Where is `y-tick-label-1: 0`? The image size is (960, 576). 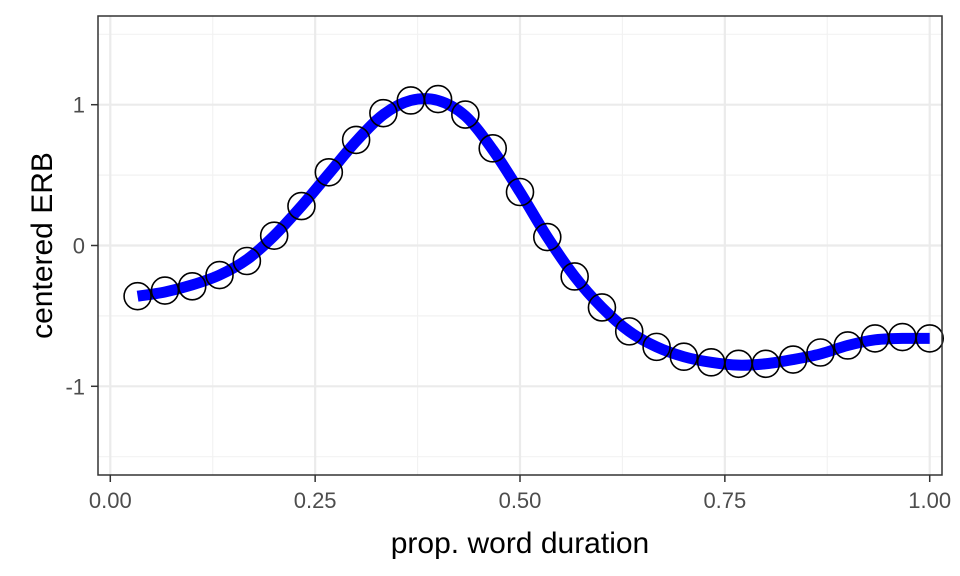
y-tick-label-1: 0 is located at coordinates (79, 246).